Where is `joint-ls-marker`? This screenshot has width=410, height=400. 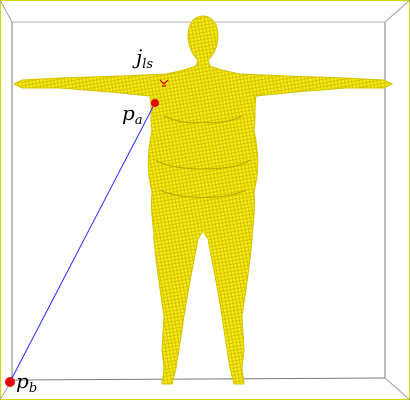 joint-ls-marker is located at coordinates (164, 83).